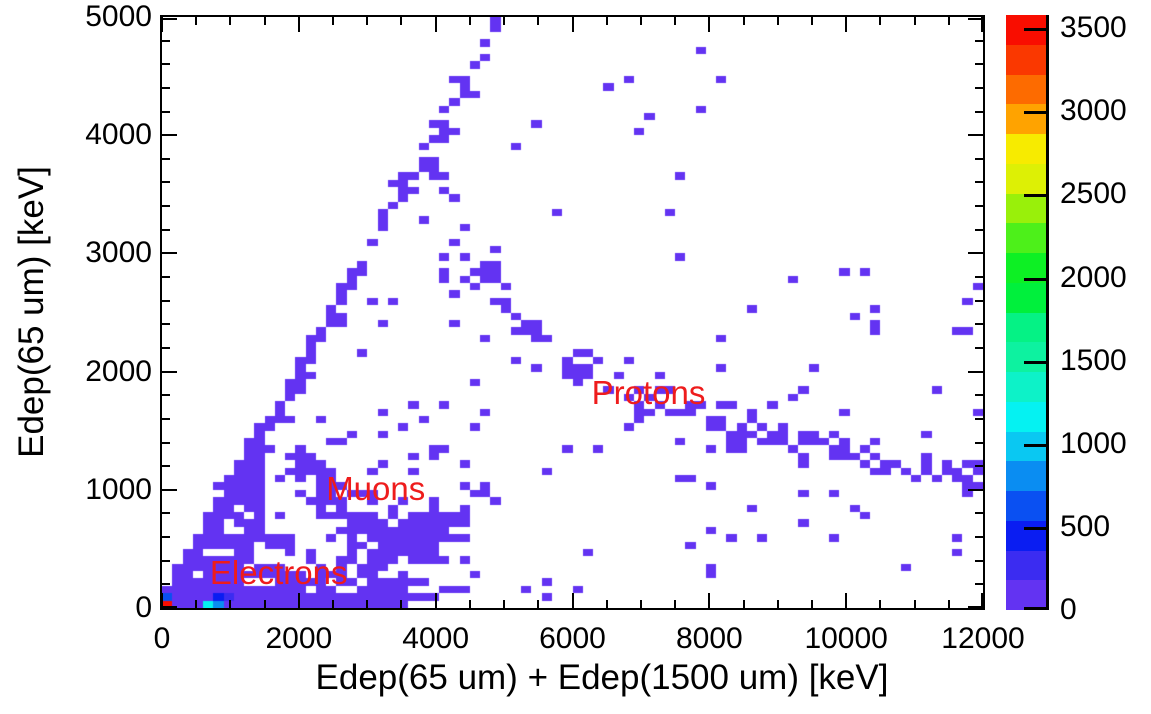  I want to click on color-scale-label: 500, so click(1085, 526).